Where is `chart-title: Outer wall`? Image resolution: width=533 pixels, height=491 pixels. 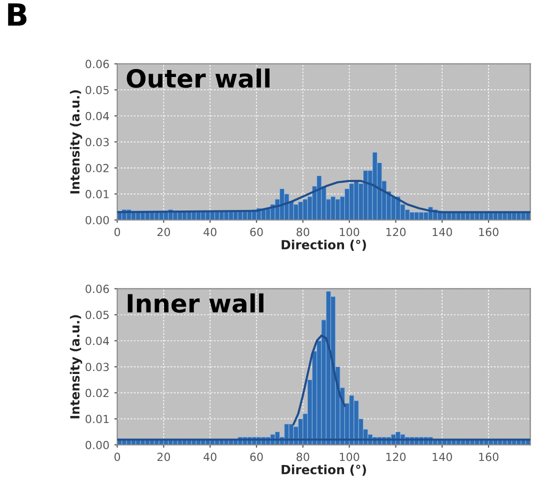 chart-title: Outer wall is located at coordinates (198, 78).